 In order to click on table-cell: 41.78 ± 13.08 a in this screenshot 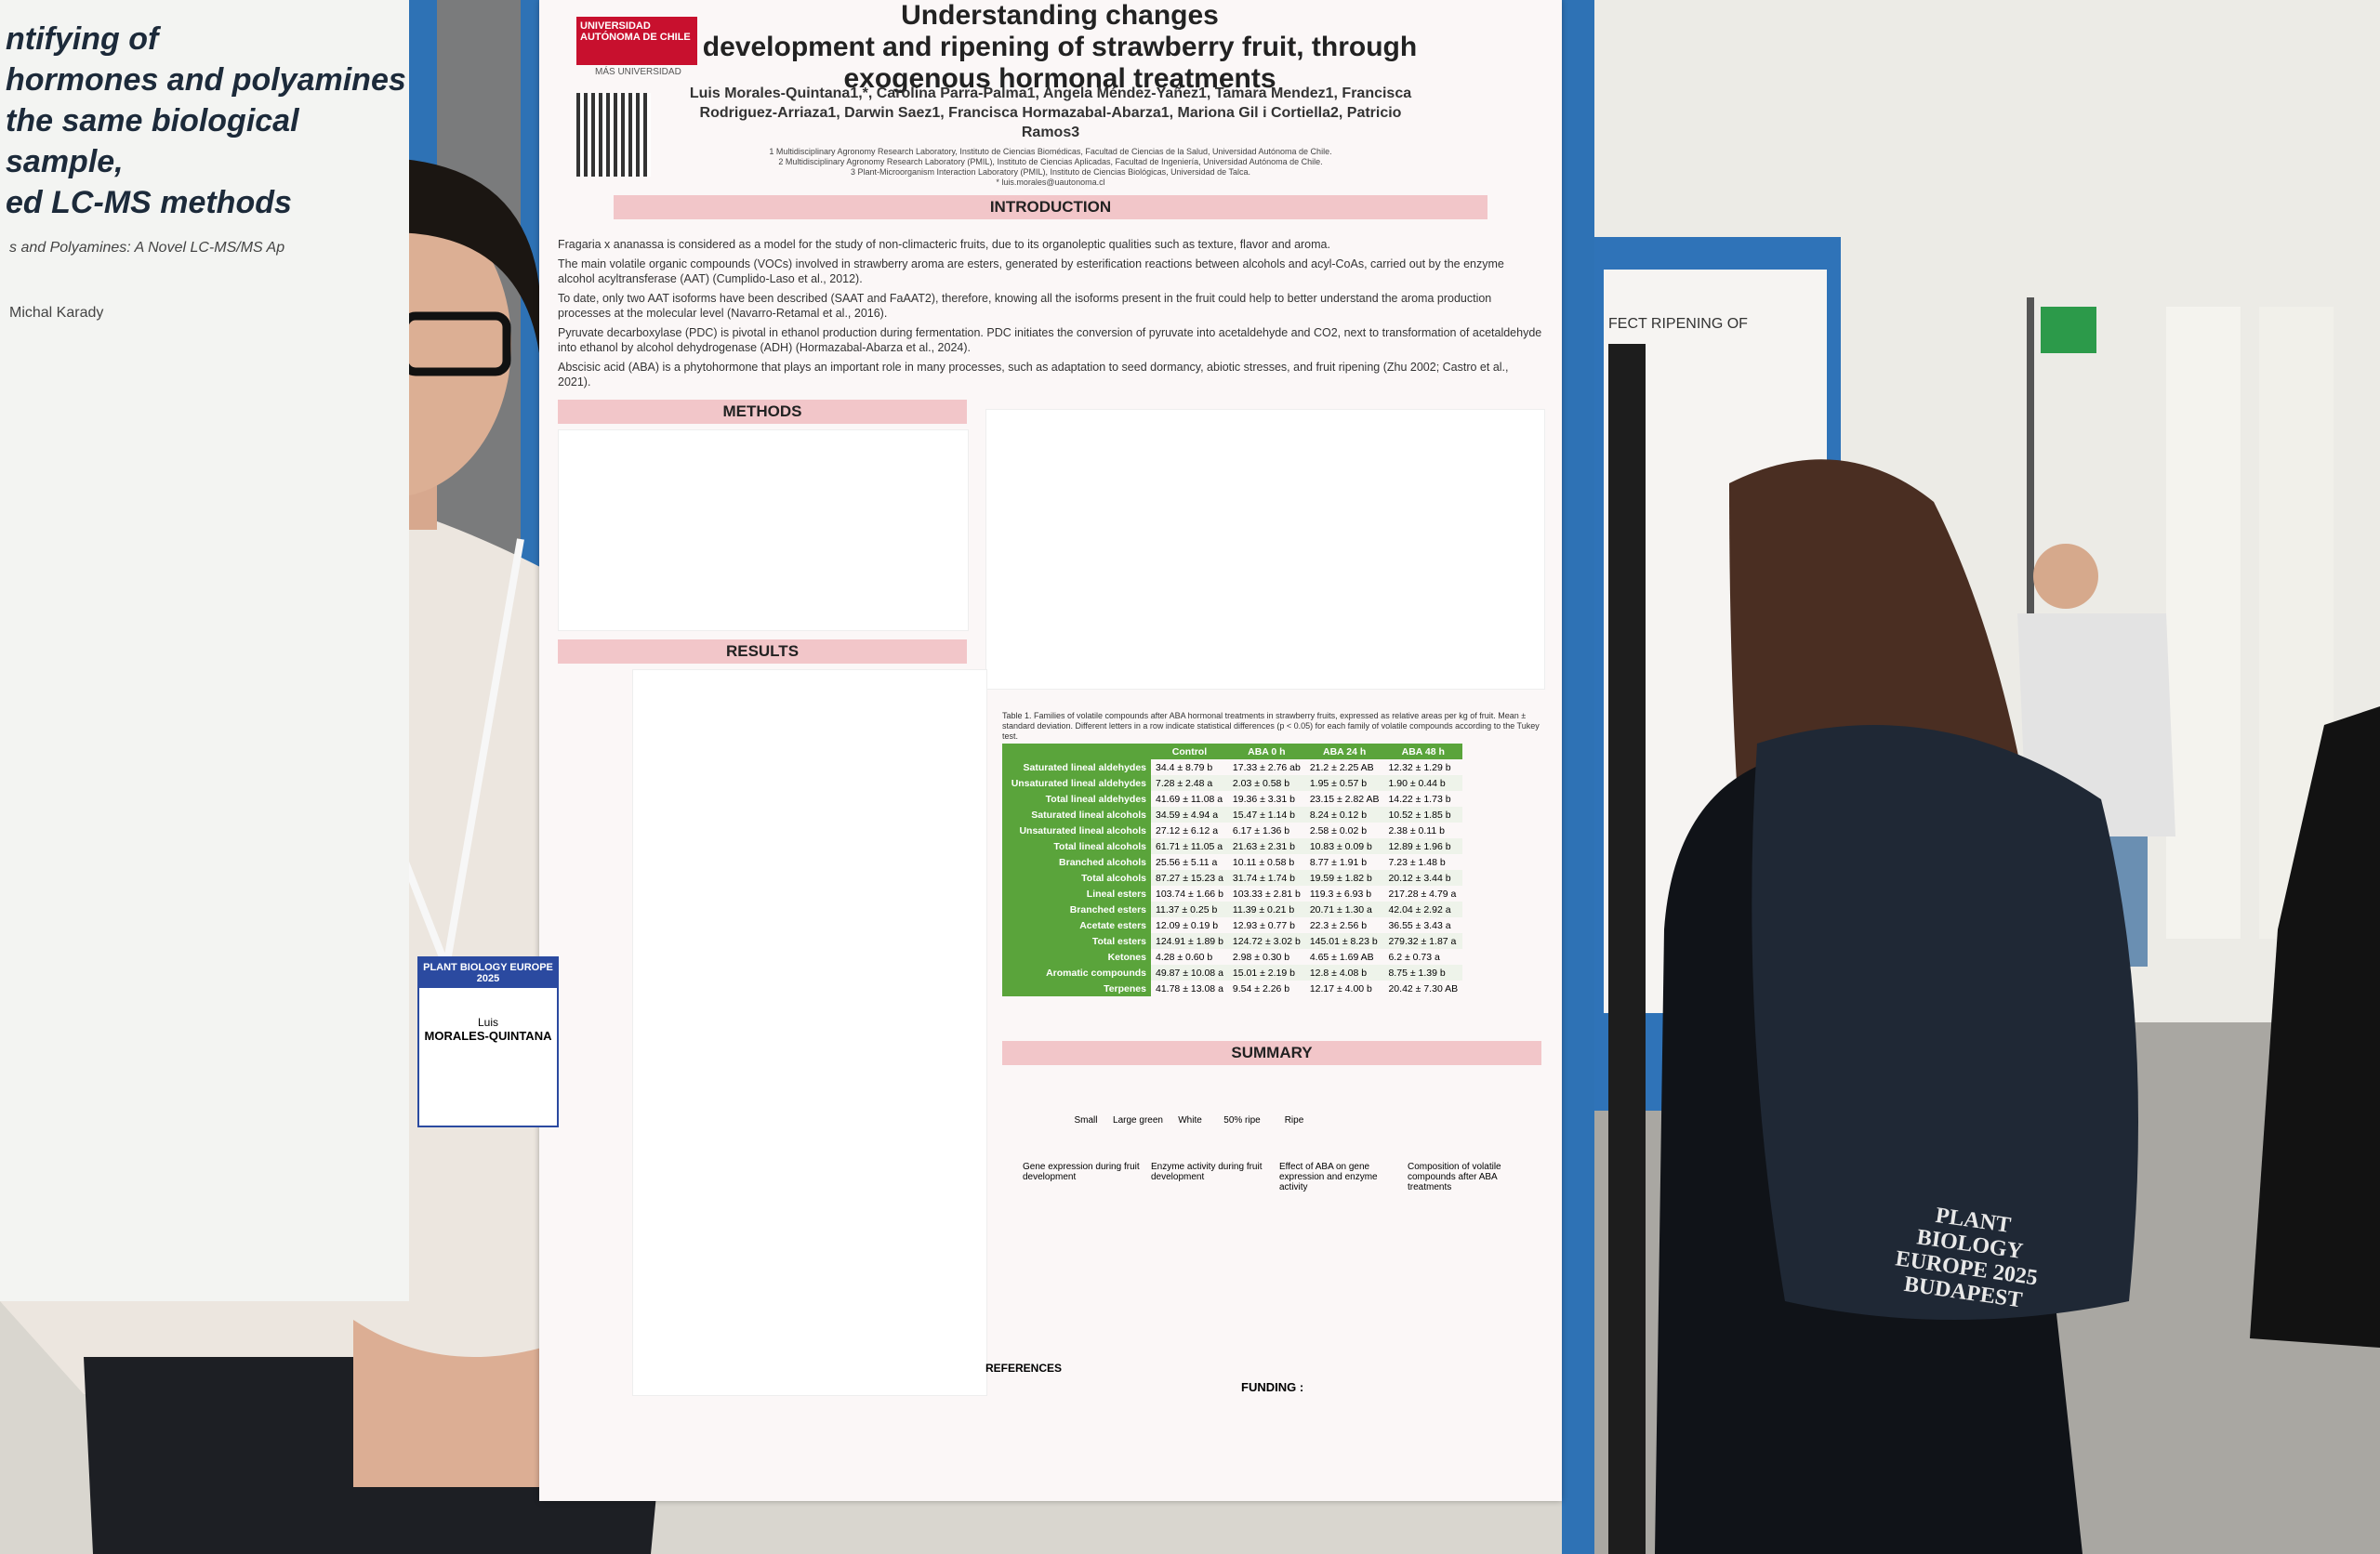, I will do `click(1189, 988)`.